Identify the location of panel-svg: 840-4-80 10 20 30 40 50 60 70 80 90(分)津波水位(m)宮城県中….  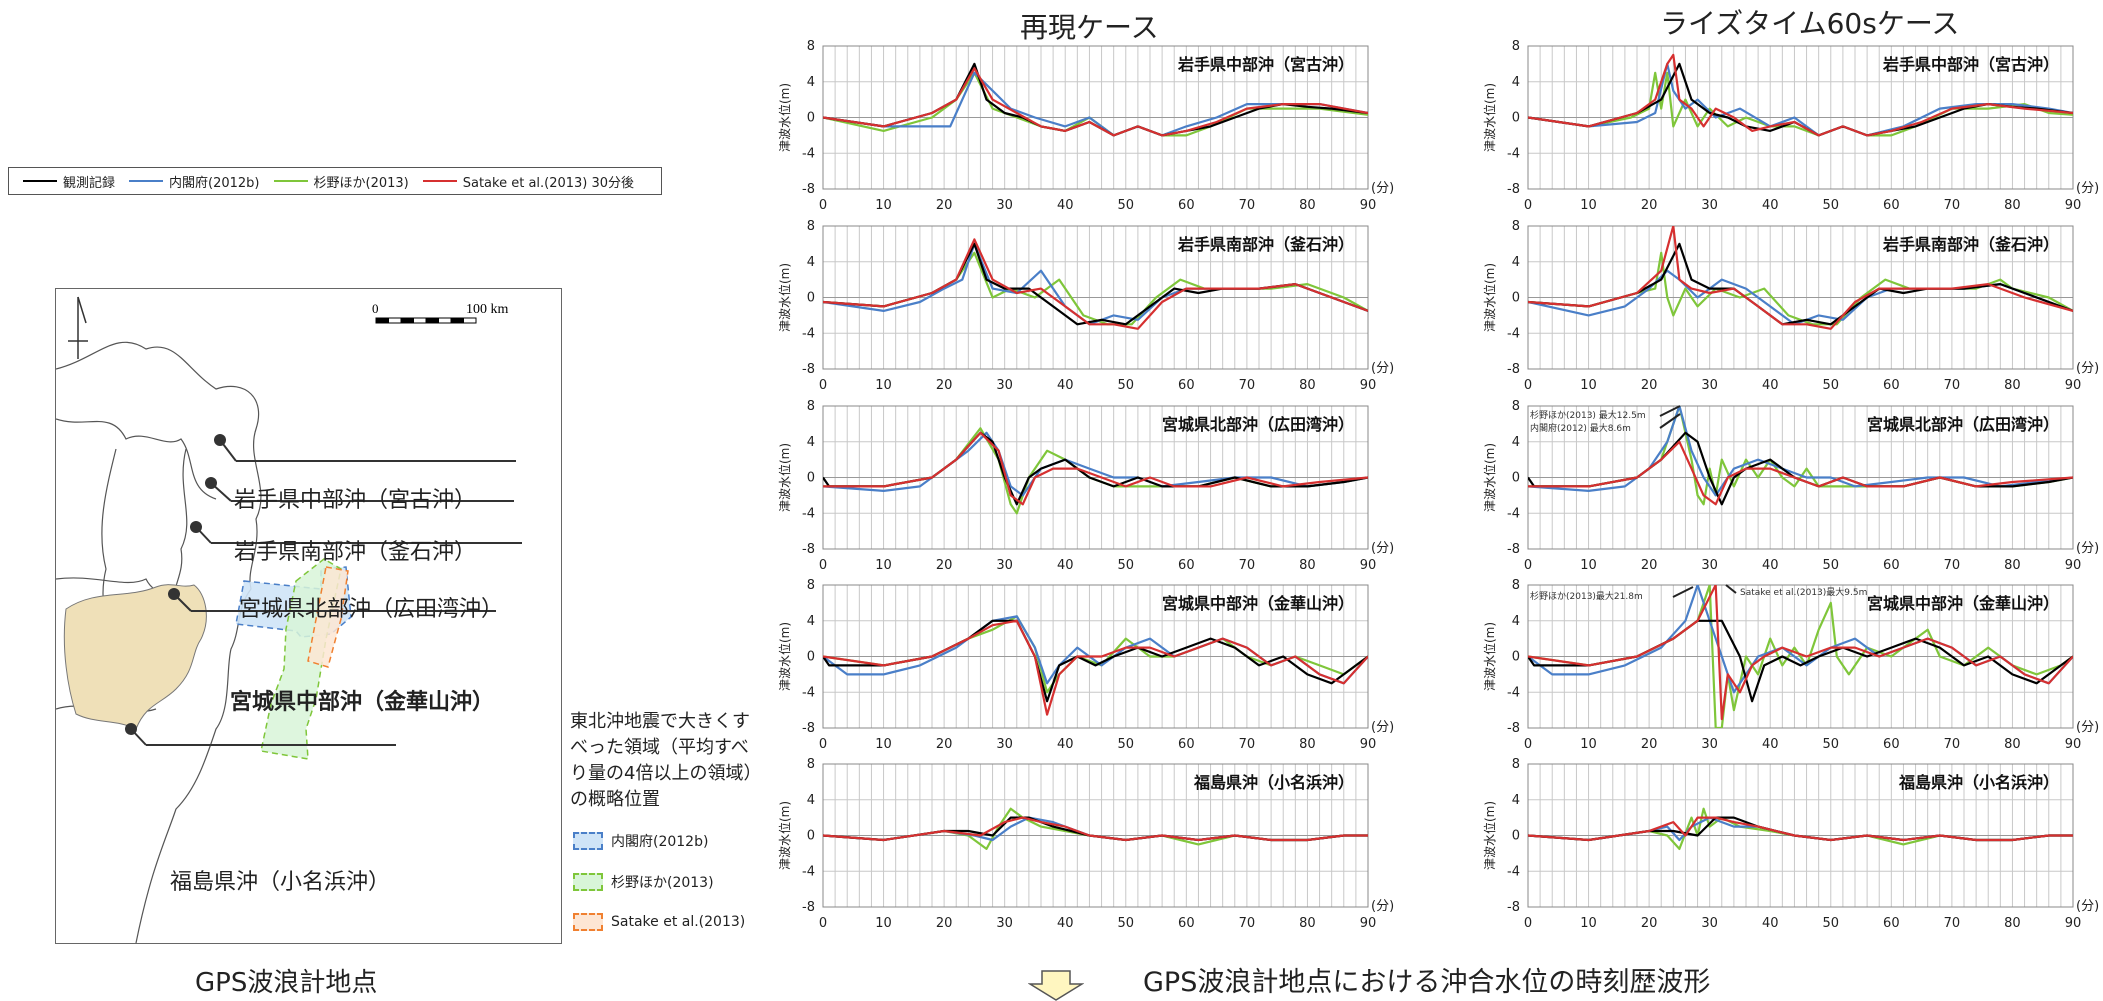
(1790, 665).